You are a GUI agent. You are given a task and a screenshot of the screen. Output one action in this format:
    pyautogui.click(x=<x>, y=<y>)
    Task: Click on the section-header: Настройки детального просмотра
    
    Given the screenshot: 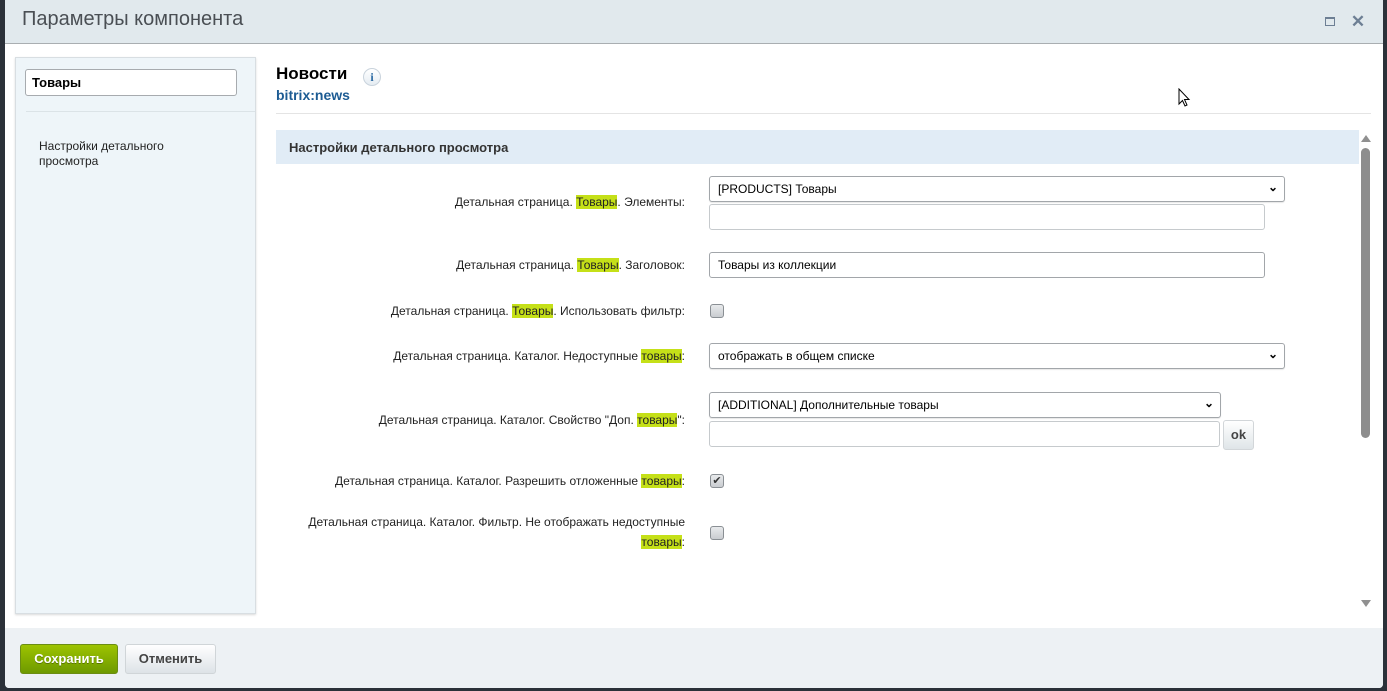 What is the action you would take?
    pyautogui.click(x=817, y=147)
    